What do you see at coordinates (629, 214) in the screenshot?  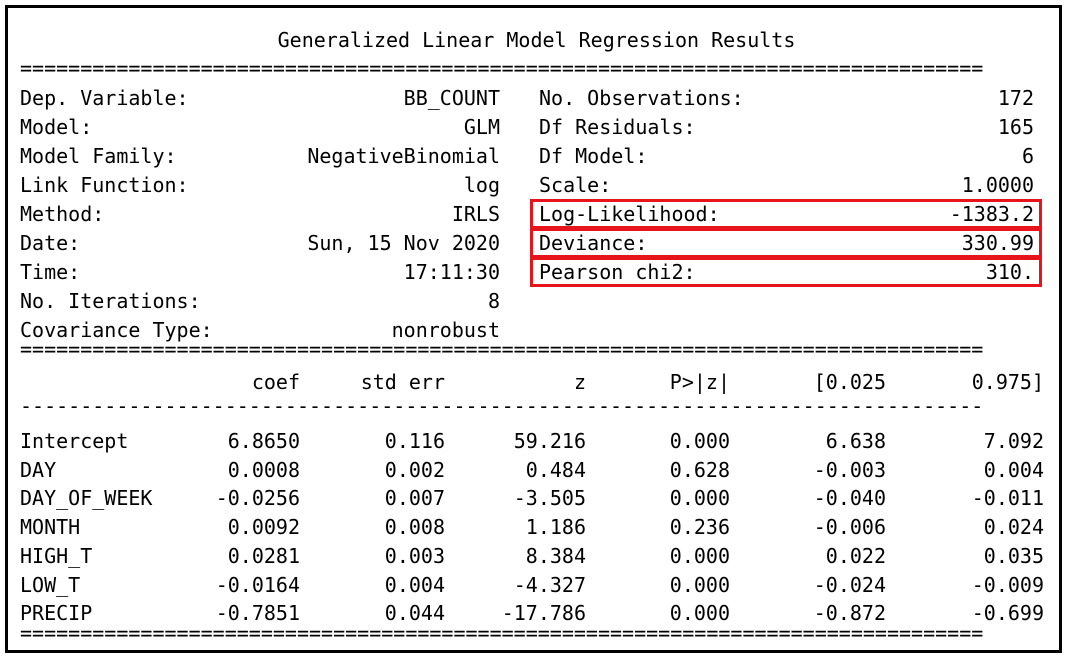 I see `info-label: Log-Likelihood:` at bounding box center [629, 214].